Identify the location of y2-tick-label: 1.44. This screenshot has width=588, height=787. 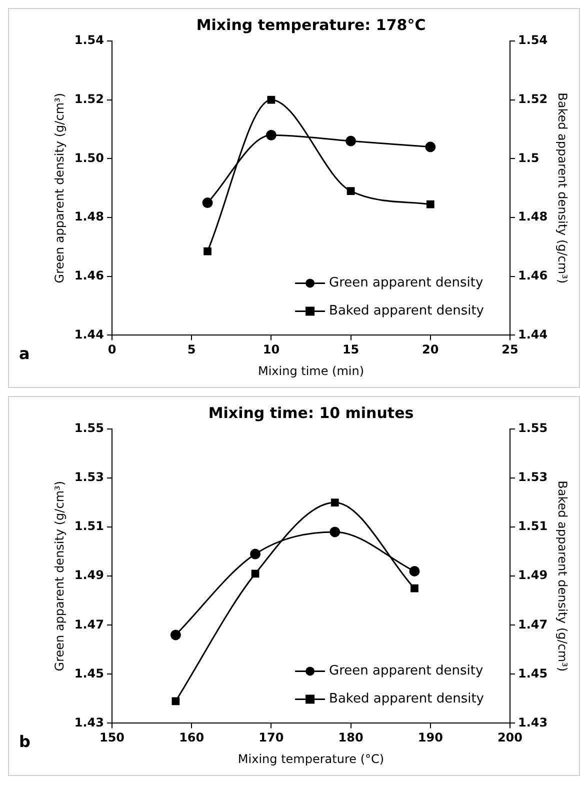
(533, 334).